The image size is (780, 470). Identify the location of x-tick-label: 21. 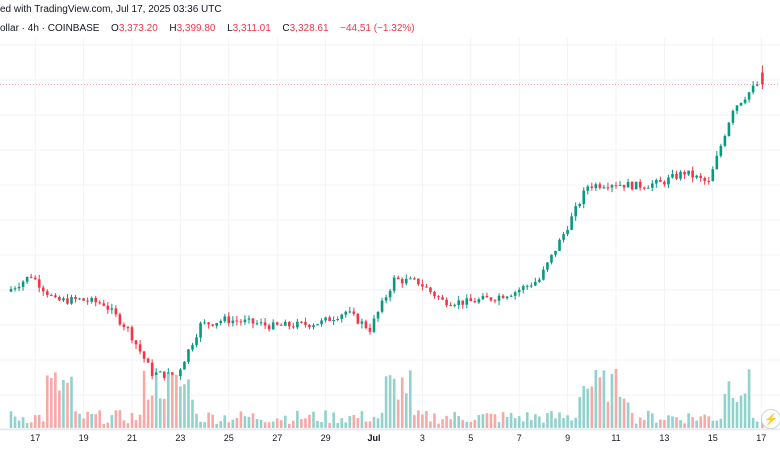
(132, 438).